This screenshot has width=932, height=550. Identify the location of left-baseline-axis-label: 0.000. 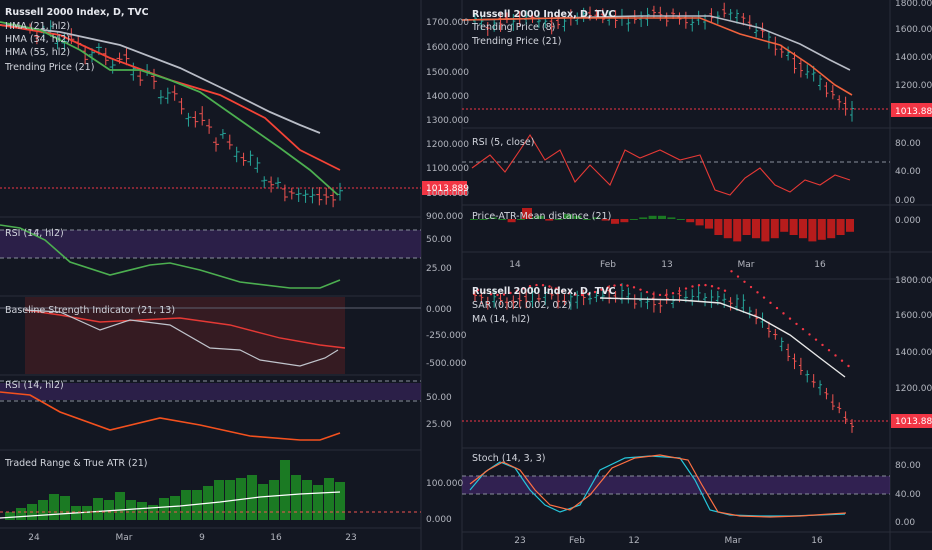
(439, 310).